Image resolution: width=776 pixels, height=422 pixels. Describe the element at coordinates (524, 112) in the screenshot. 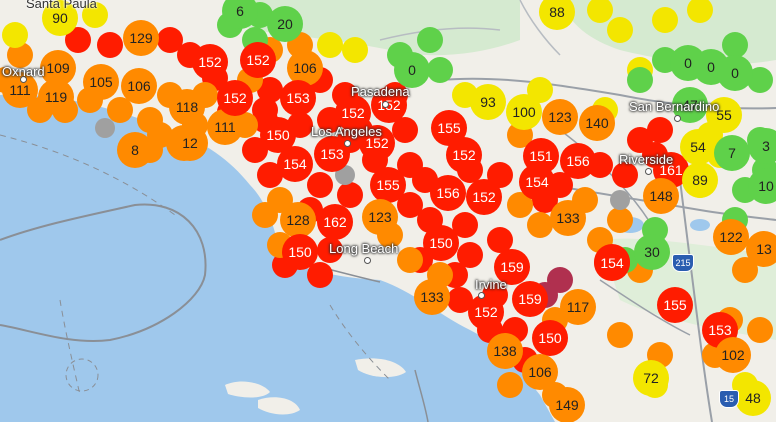

I see `aqi-marker: 100` at that location.